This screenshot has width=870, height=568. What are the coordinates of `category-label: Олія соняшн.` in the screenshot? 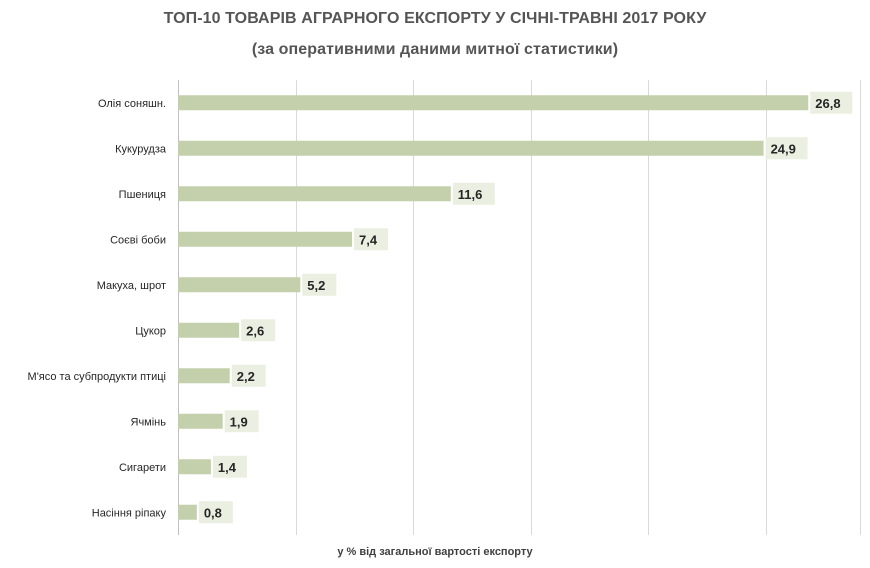 It's located at (132, 104).